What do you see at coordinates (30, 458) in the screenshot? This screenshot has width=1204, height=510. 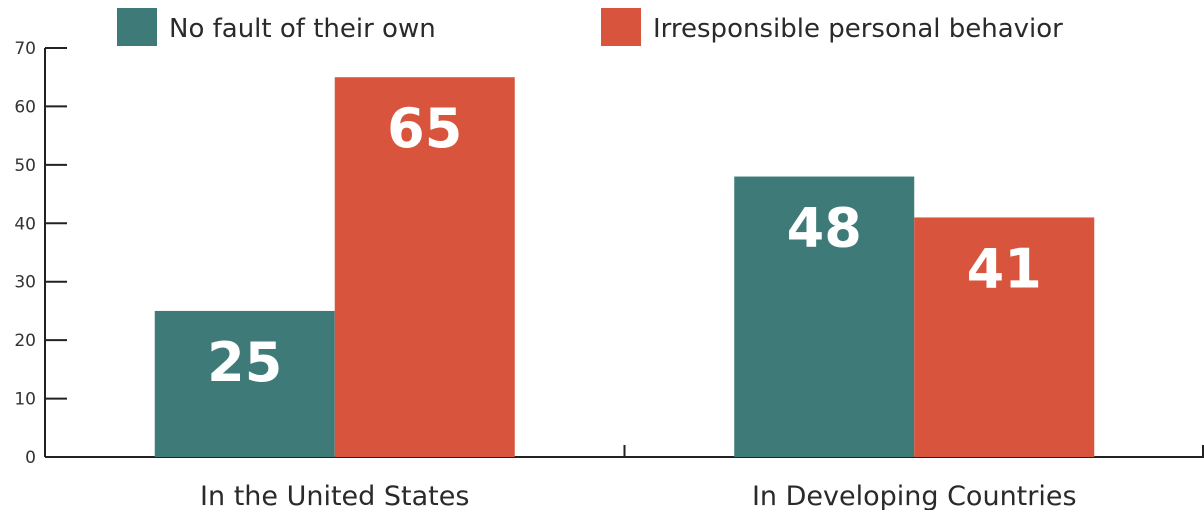 I see `y-tick-label: 0` at bounding box center [30, 458].